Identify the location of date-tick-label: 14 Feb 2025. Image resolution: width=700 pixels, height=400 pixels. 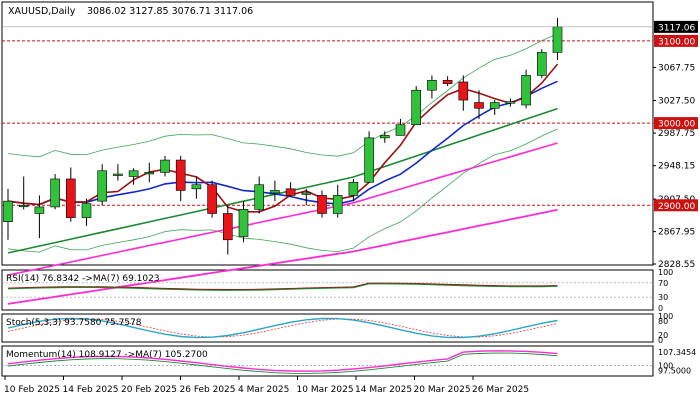
(91, 390).